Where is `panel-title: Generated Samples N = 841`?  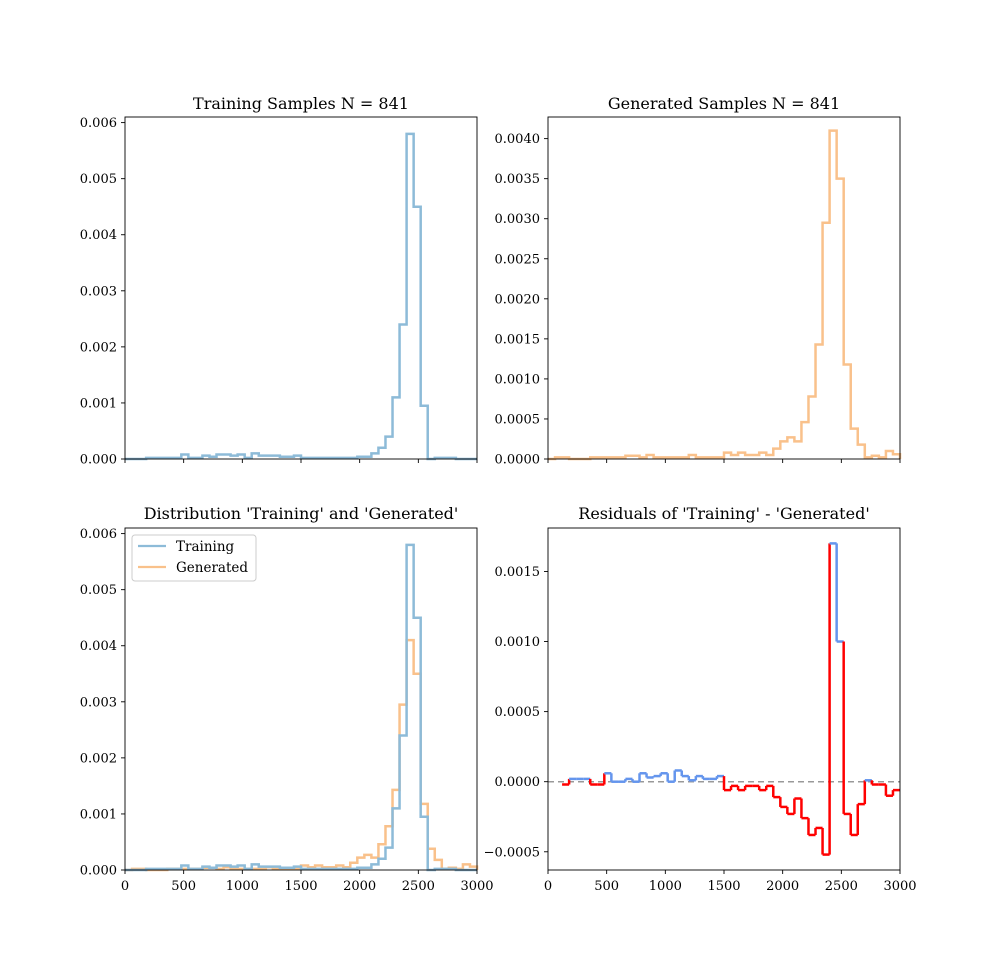 panel-title: Generated Samples N = 841 is located at coordinates (724, 103).